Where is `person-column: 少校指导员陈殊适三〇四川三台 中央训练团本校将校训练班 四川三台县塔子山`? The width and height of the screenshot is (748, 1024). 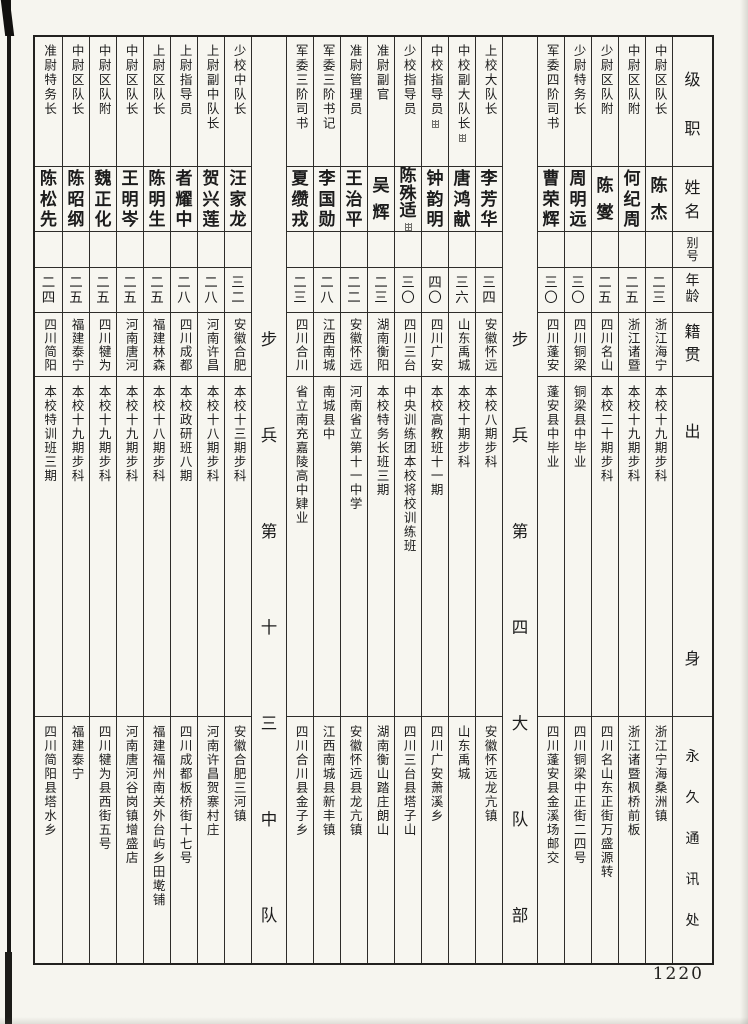
person-column: 少校指导员陈殊适三〇四川三台 中央训练团本校将校训练班 四川三台县塔子山 is located at coordinates (407, 500).